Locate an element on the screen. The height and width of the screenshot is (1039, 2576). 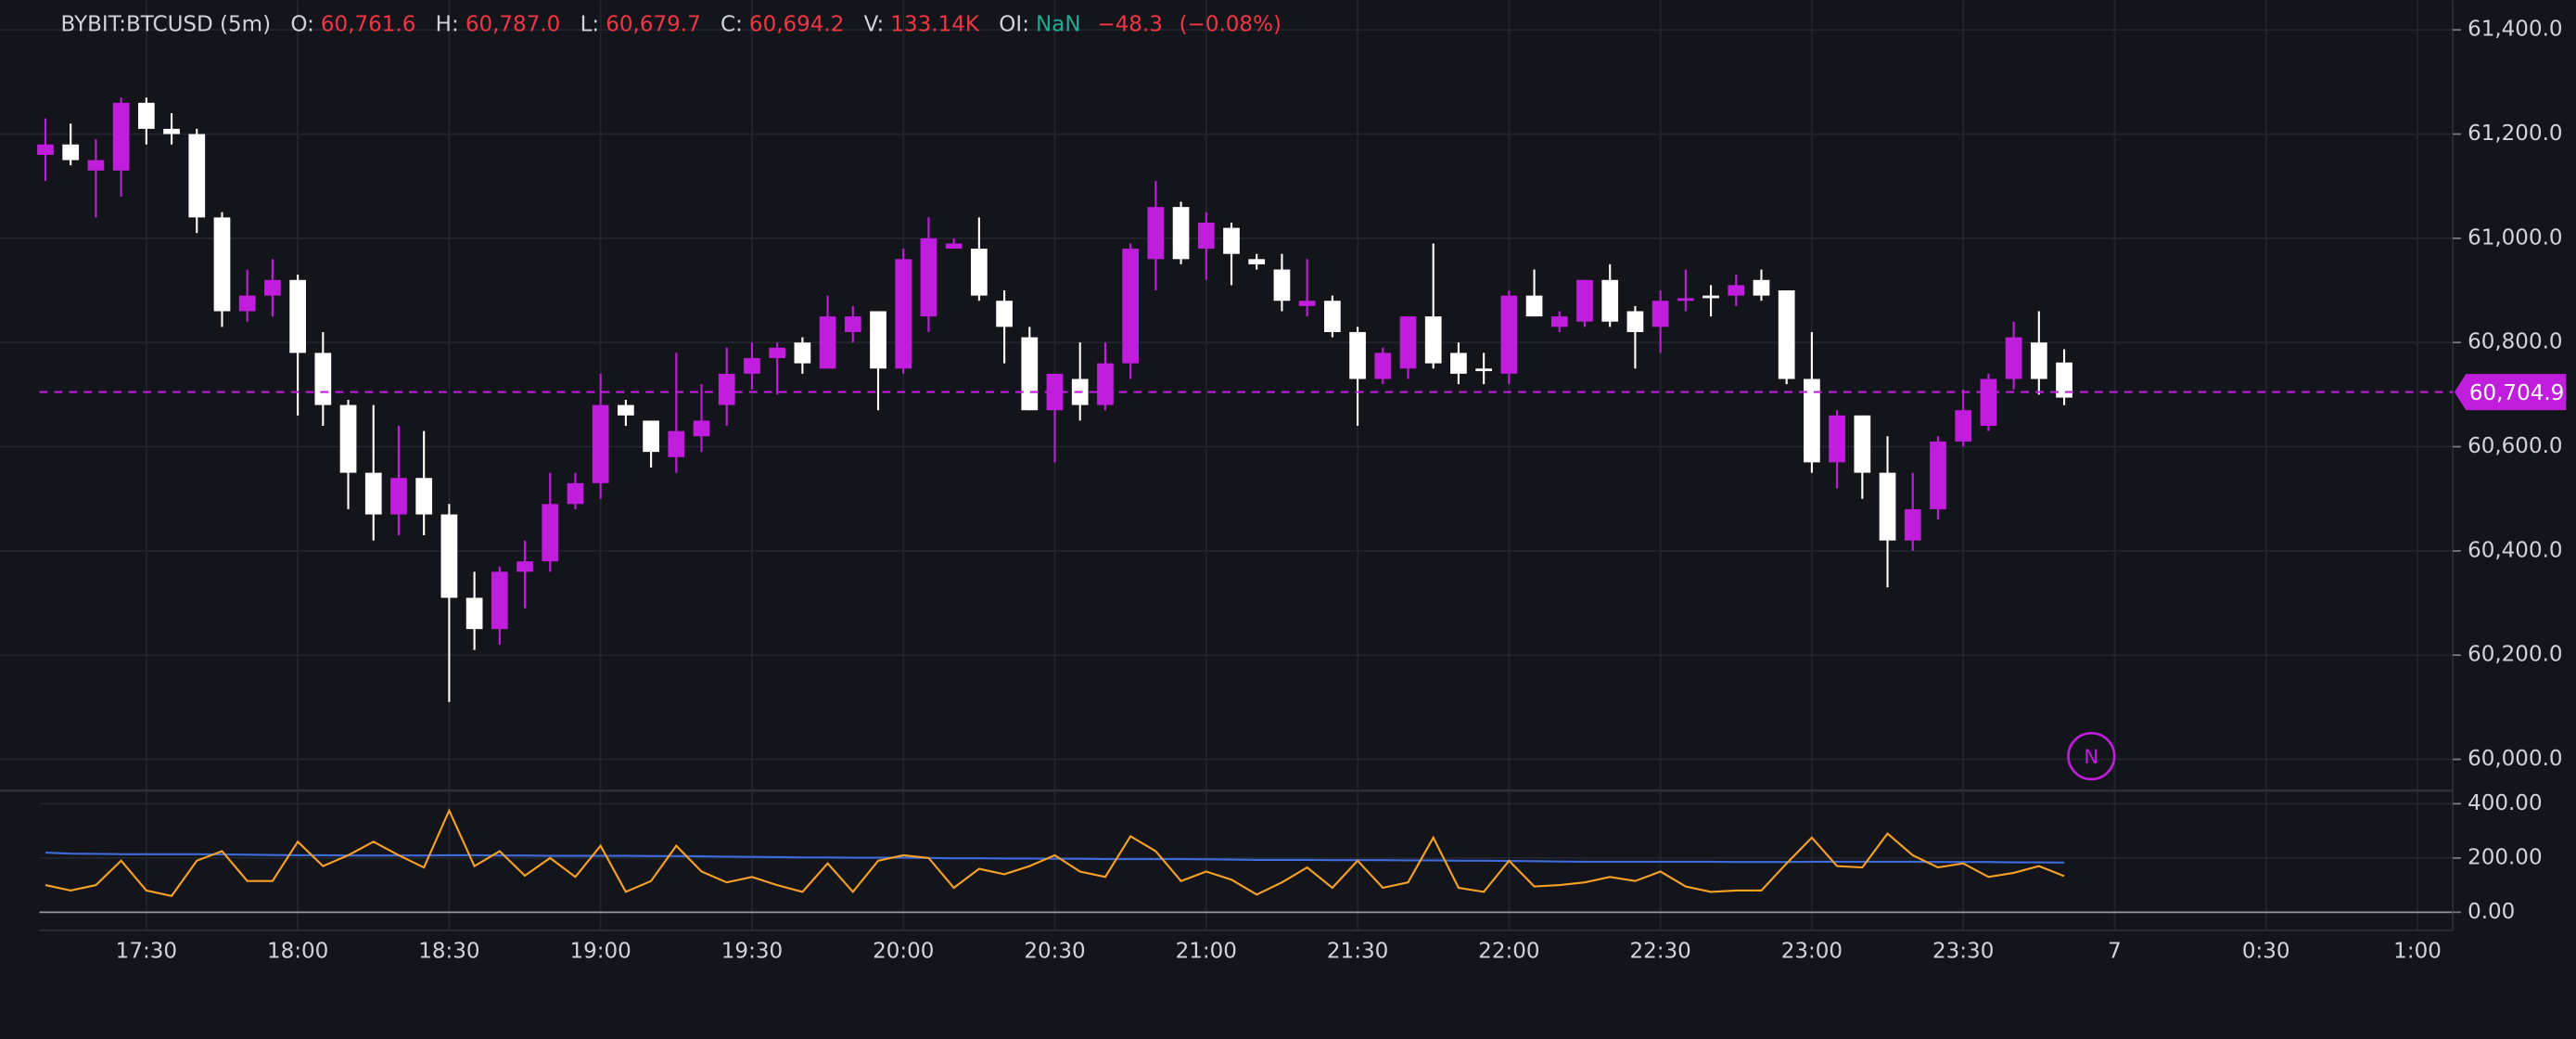
x-tick-label: 0:30 is located at coordinates (2266, 951).